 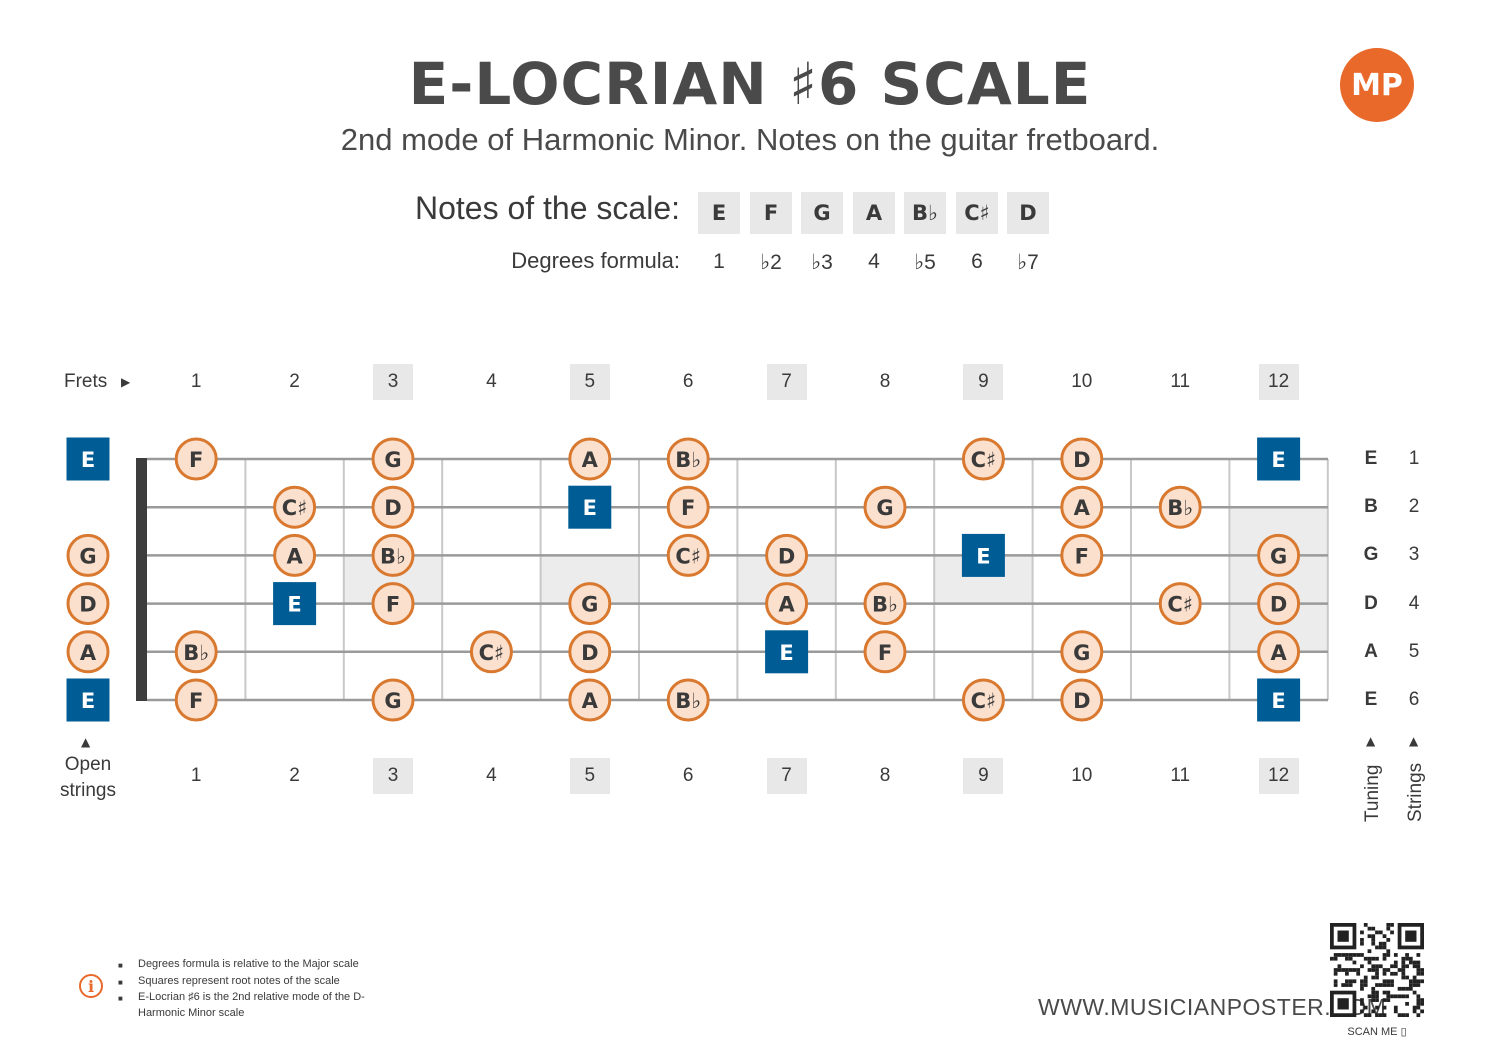 I want to click on fret-number: 1, so click(x=196, y=381).